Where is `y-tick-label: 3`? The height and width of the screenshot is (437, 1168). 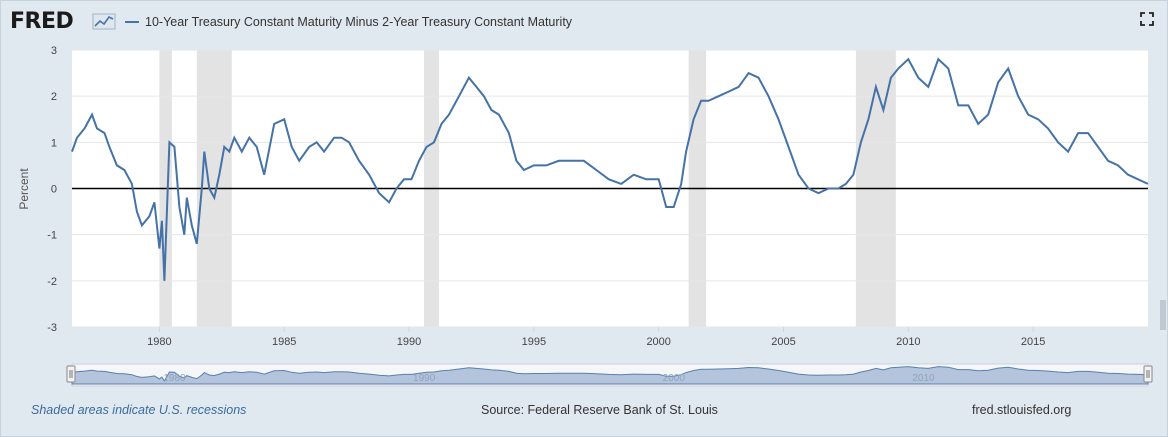 y-tick-label: 3 is located at coordinates (54, 51).